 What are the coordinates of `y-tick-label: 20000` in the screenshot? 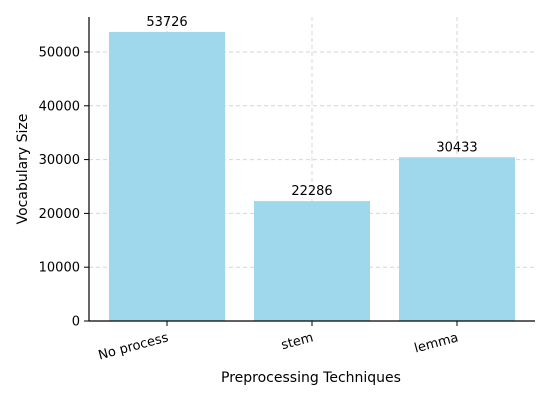 It's located at (59, 214).